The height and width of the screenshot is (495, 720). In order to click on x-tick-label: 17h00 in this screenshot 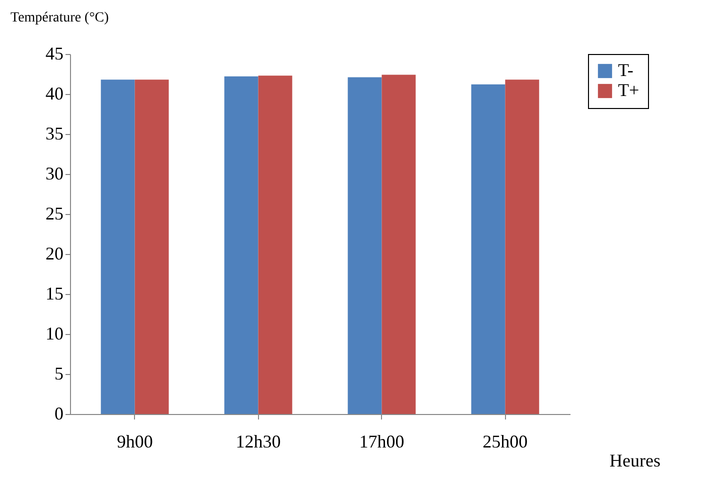, I will do `click(381, 442)`.